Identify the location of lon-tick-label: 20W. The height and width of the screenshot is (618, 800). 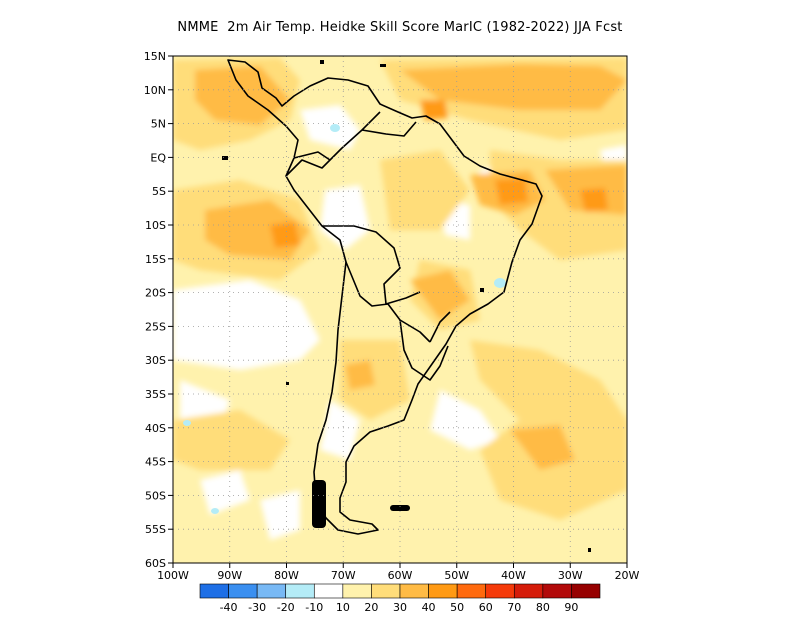
(627, 575).